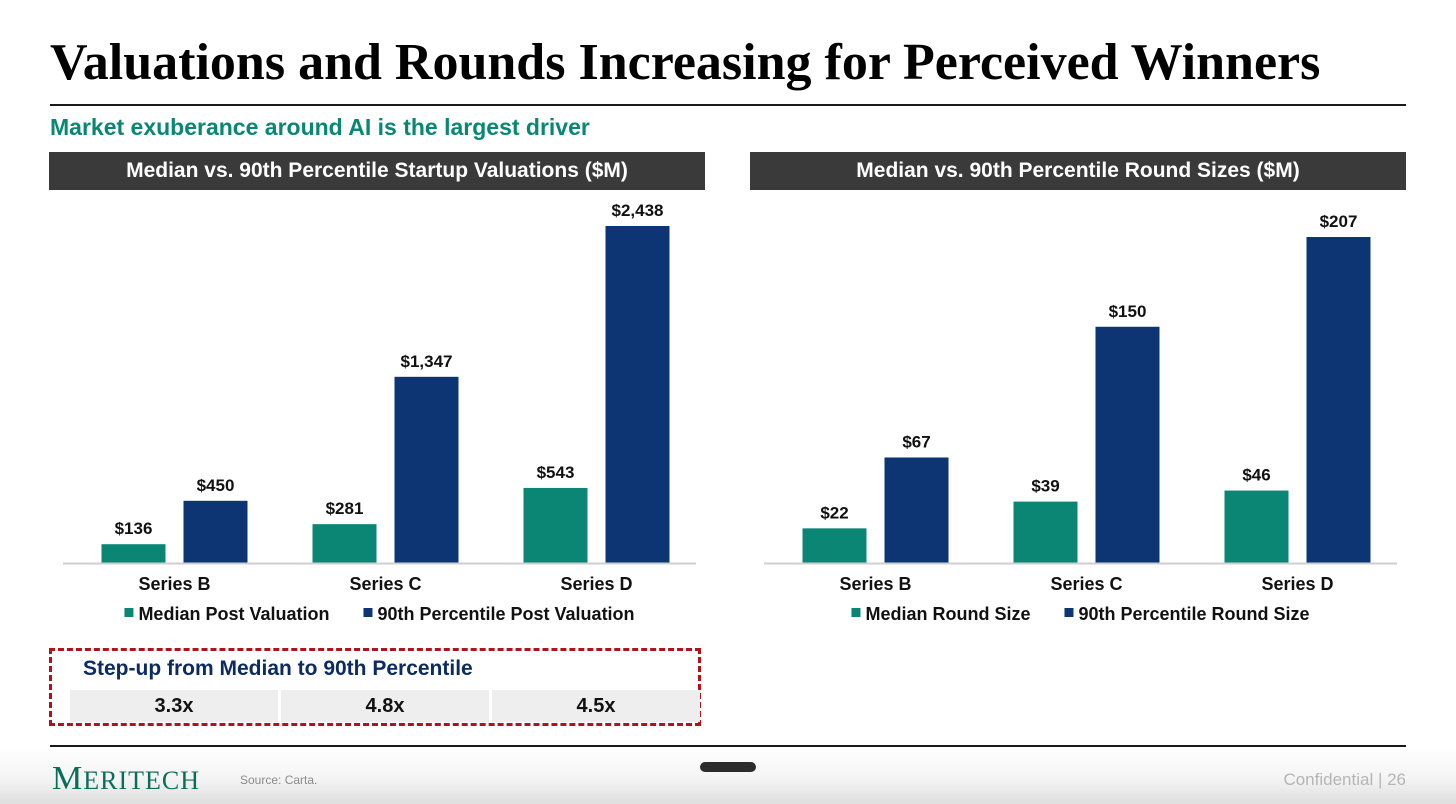  I want to click on stepup-series-d: 4.5x, so click(596, 706).